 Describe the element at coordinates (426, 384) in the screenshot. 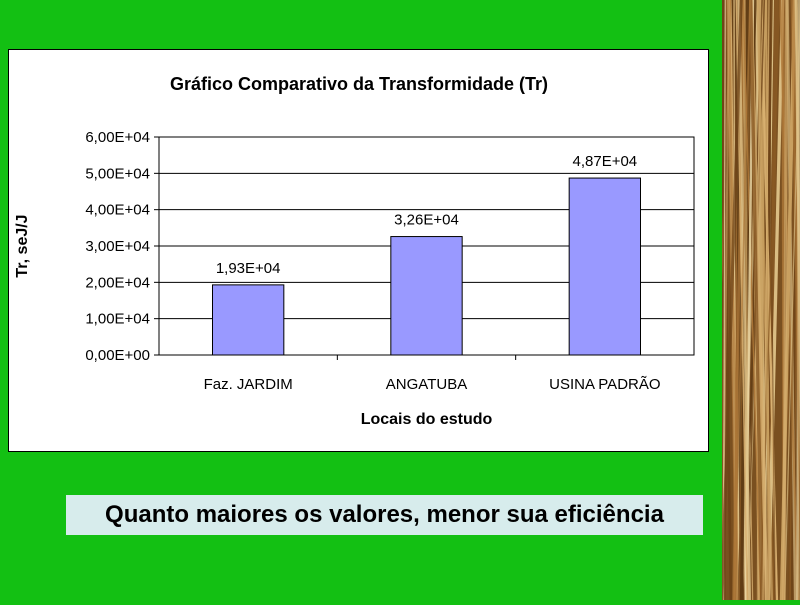

I see `x-tick-label: ANGATUBA` at that location.